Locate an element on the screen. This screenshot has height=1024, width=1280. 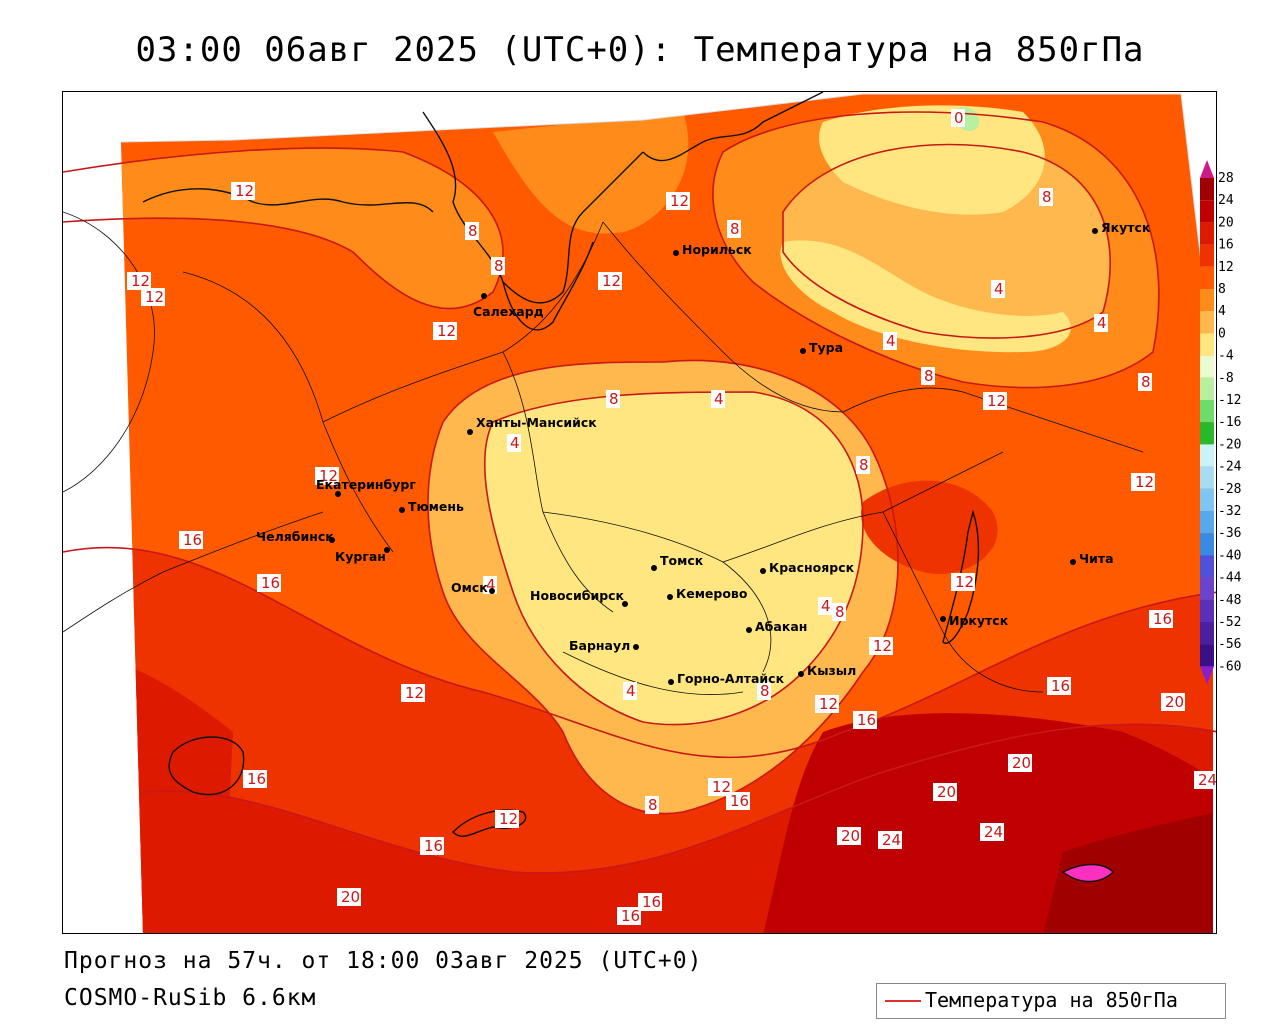
scale-tick-label: -28 is located at coordinates (1229, 489).